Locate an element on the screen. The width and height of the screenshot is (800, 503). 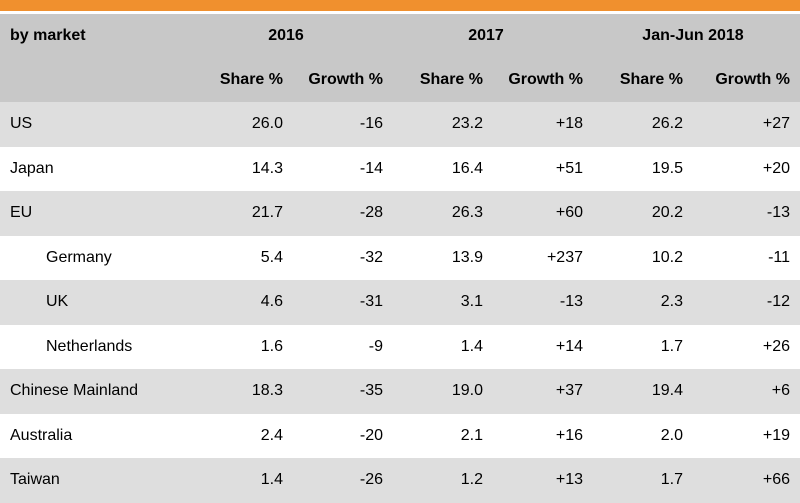
growth-2018-cell: +27 is located at coordinates (776, 124).